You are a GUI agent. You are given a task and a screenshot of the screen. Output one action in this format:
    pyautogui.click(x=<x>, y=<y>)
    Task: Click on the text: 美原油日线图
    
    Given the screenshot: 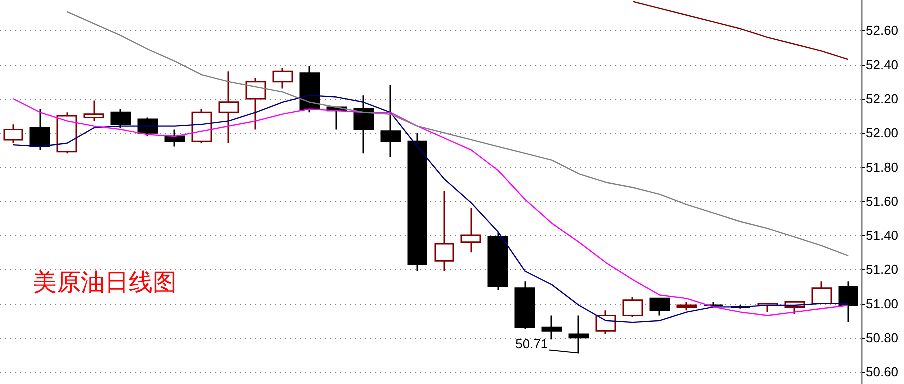 What is the action you would take?
    pyautogui.click(x=105, y=283)
    